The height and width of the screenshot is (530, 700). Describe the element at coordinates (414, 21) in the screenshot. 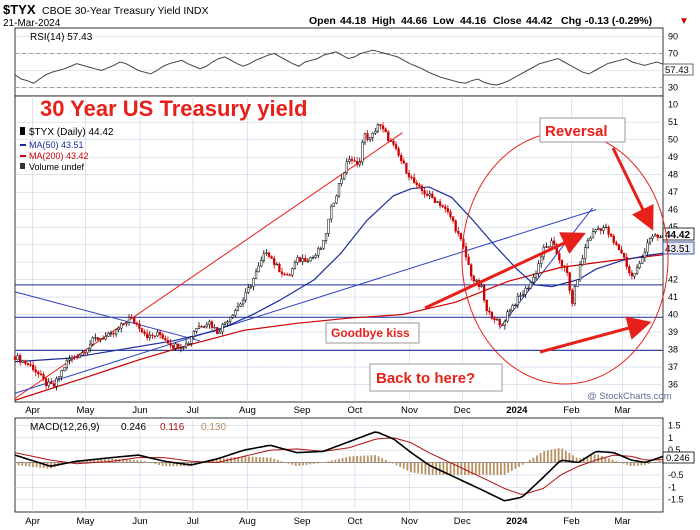

I see `high-value: 44.66` at that location.